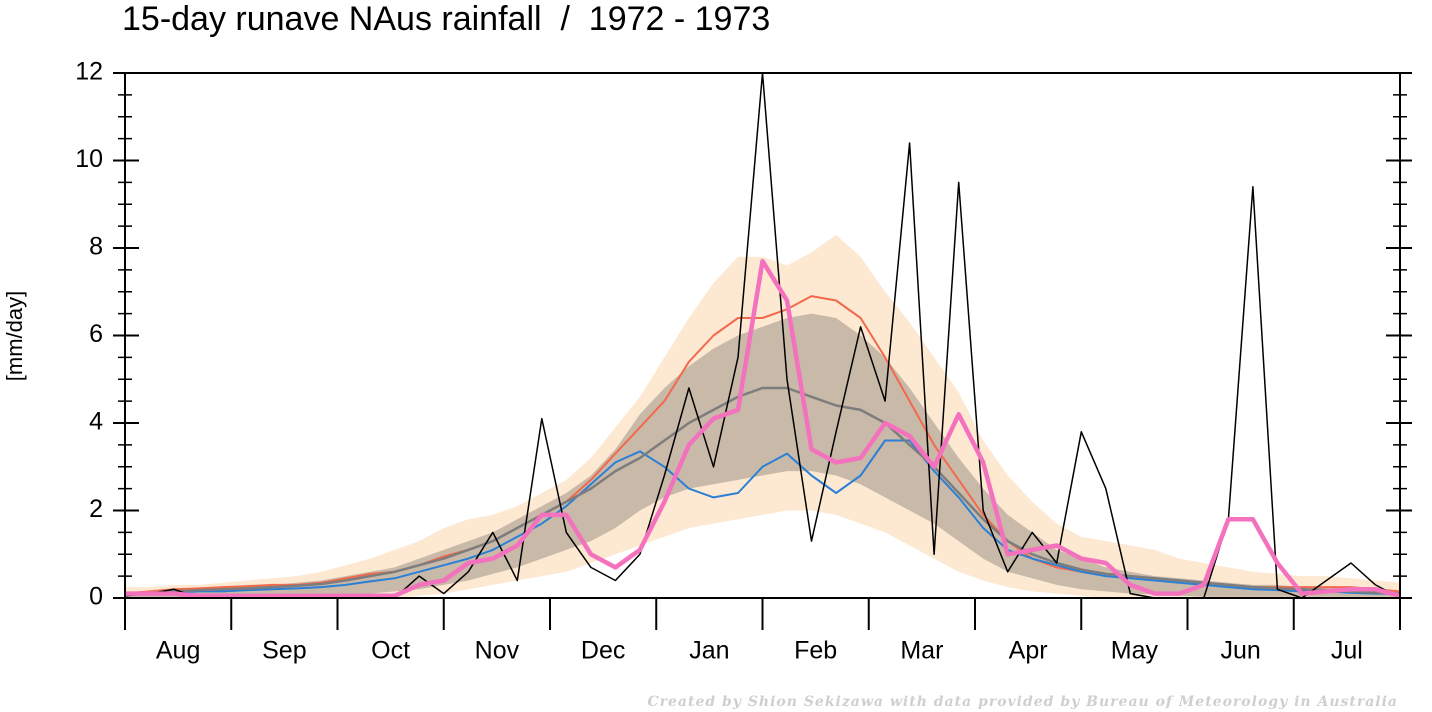 The height and width of the screenshot is (712, 1432). What do you see at coordinates (178, 651) in the screenshot?
I see `x-tick-label: Aug` at bounding box center [178, 651].